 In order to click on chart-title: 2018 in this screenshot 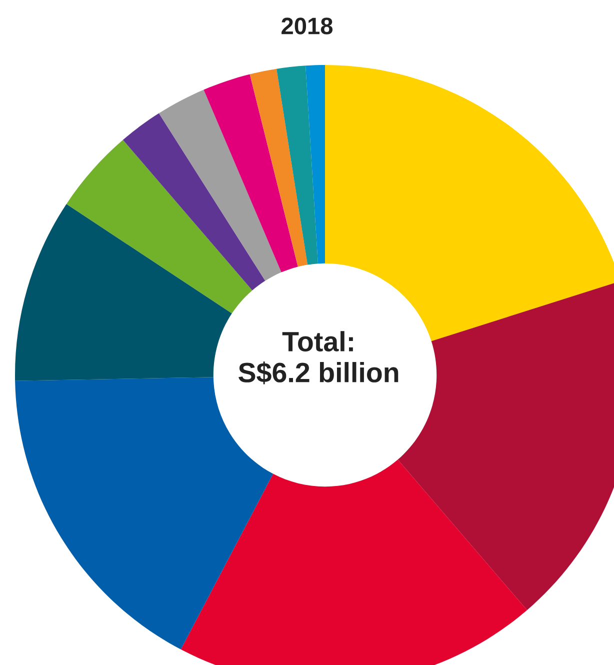, I will do `click(307, 26)`.